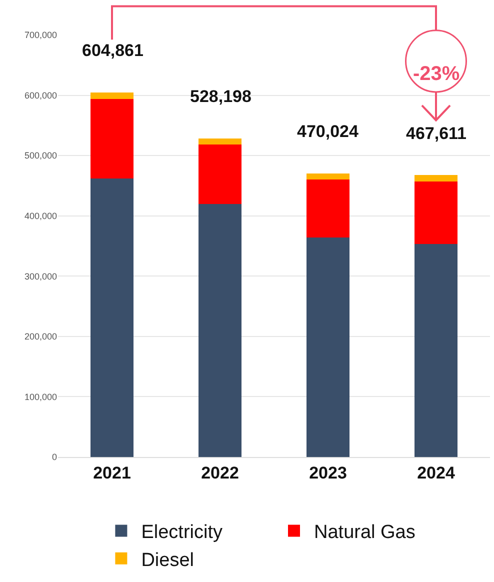 This screenshot has height=582, width=494. Describe the element at coordinates (436, 472) in the screenshot. I see `x-tick-label: 2024` at that location.